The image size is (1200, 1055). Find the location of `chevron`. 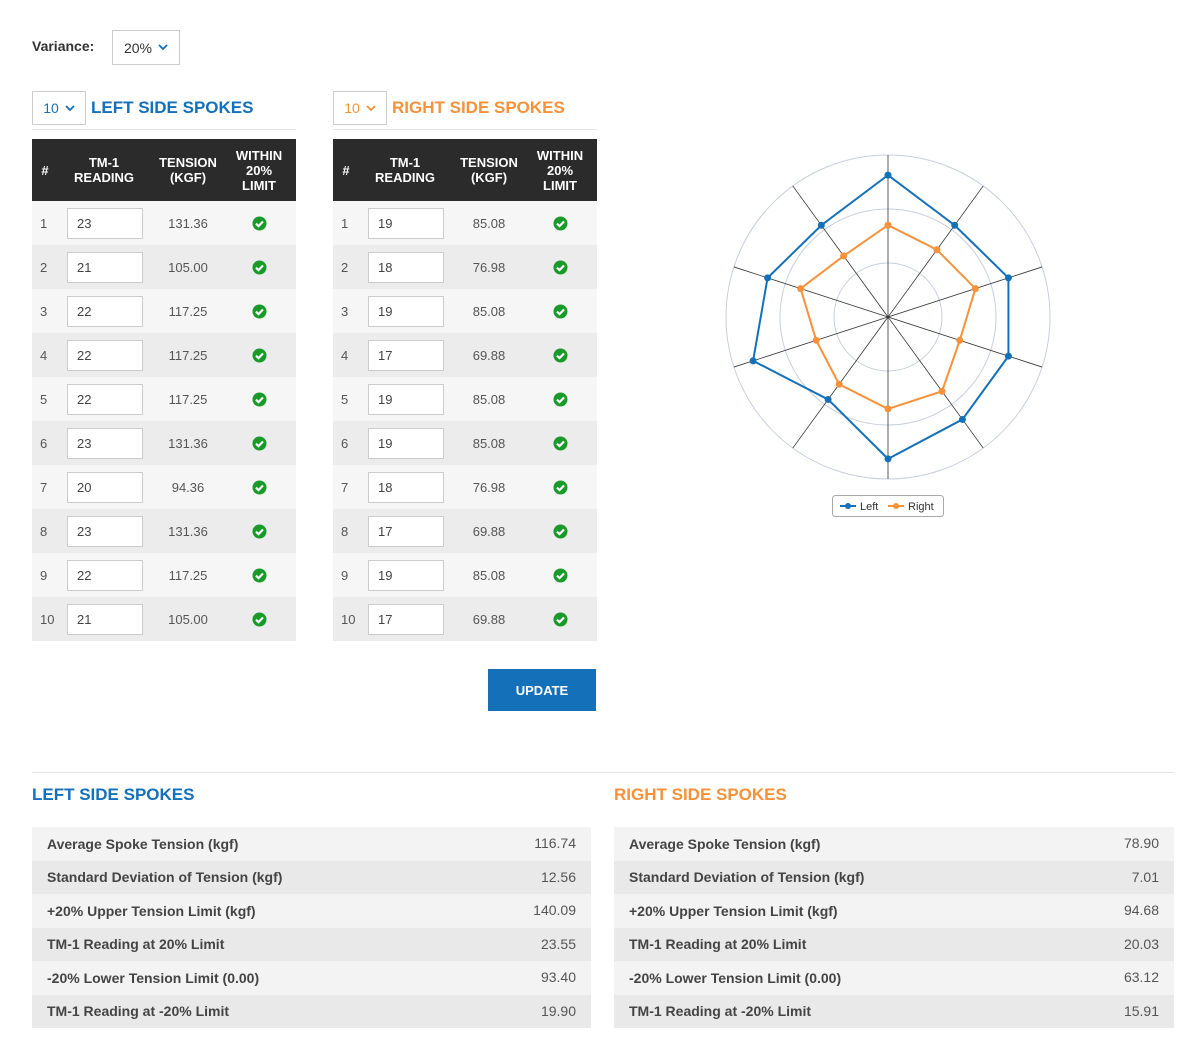

chevron is located at coordinates (371, 107).